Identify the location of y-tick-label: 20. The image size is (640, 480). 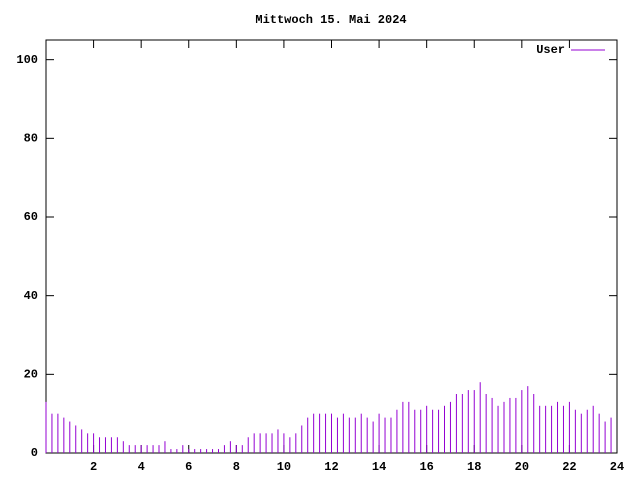
(31, 375).